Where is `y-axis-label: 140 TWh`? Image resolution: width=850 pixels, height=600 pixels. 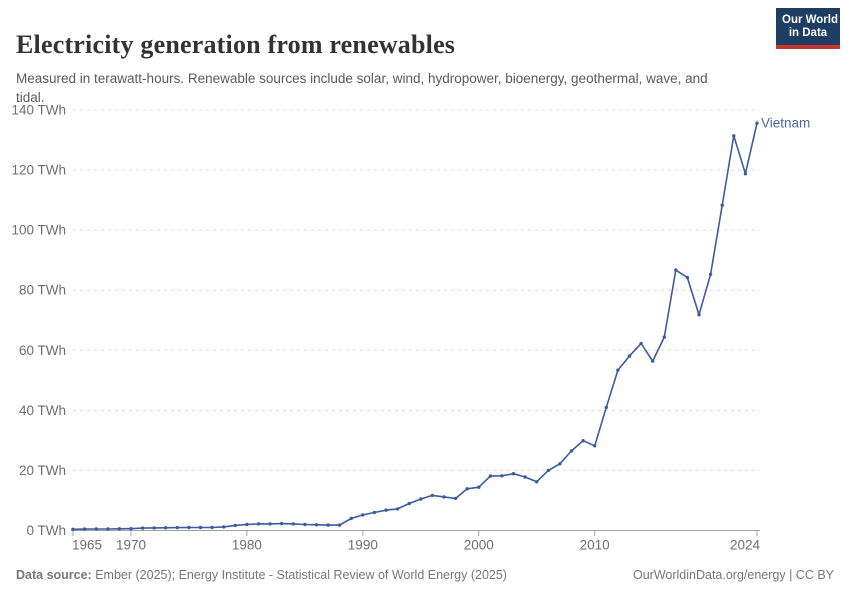
y-axis-label: 140 TWh is located at coordinates (38, 110).